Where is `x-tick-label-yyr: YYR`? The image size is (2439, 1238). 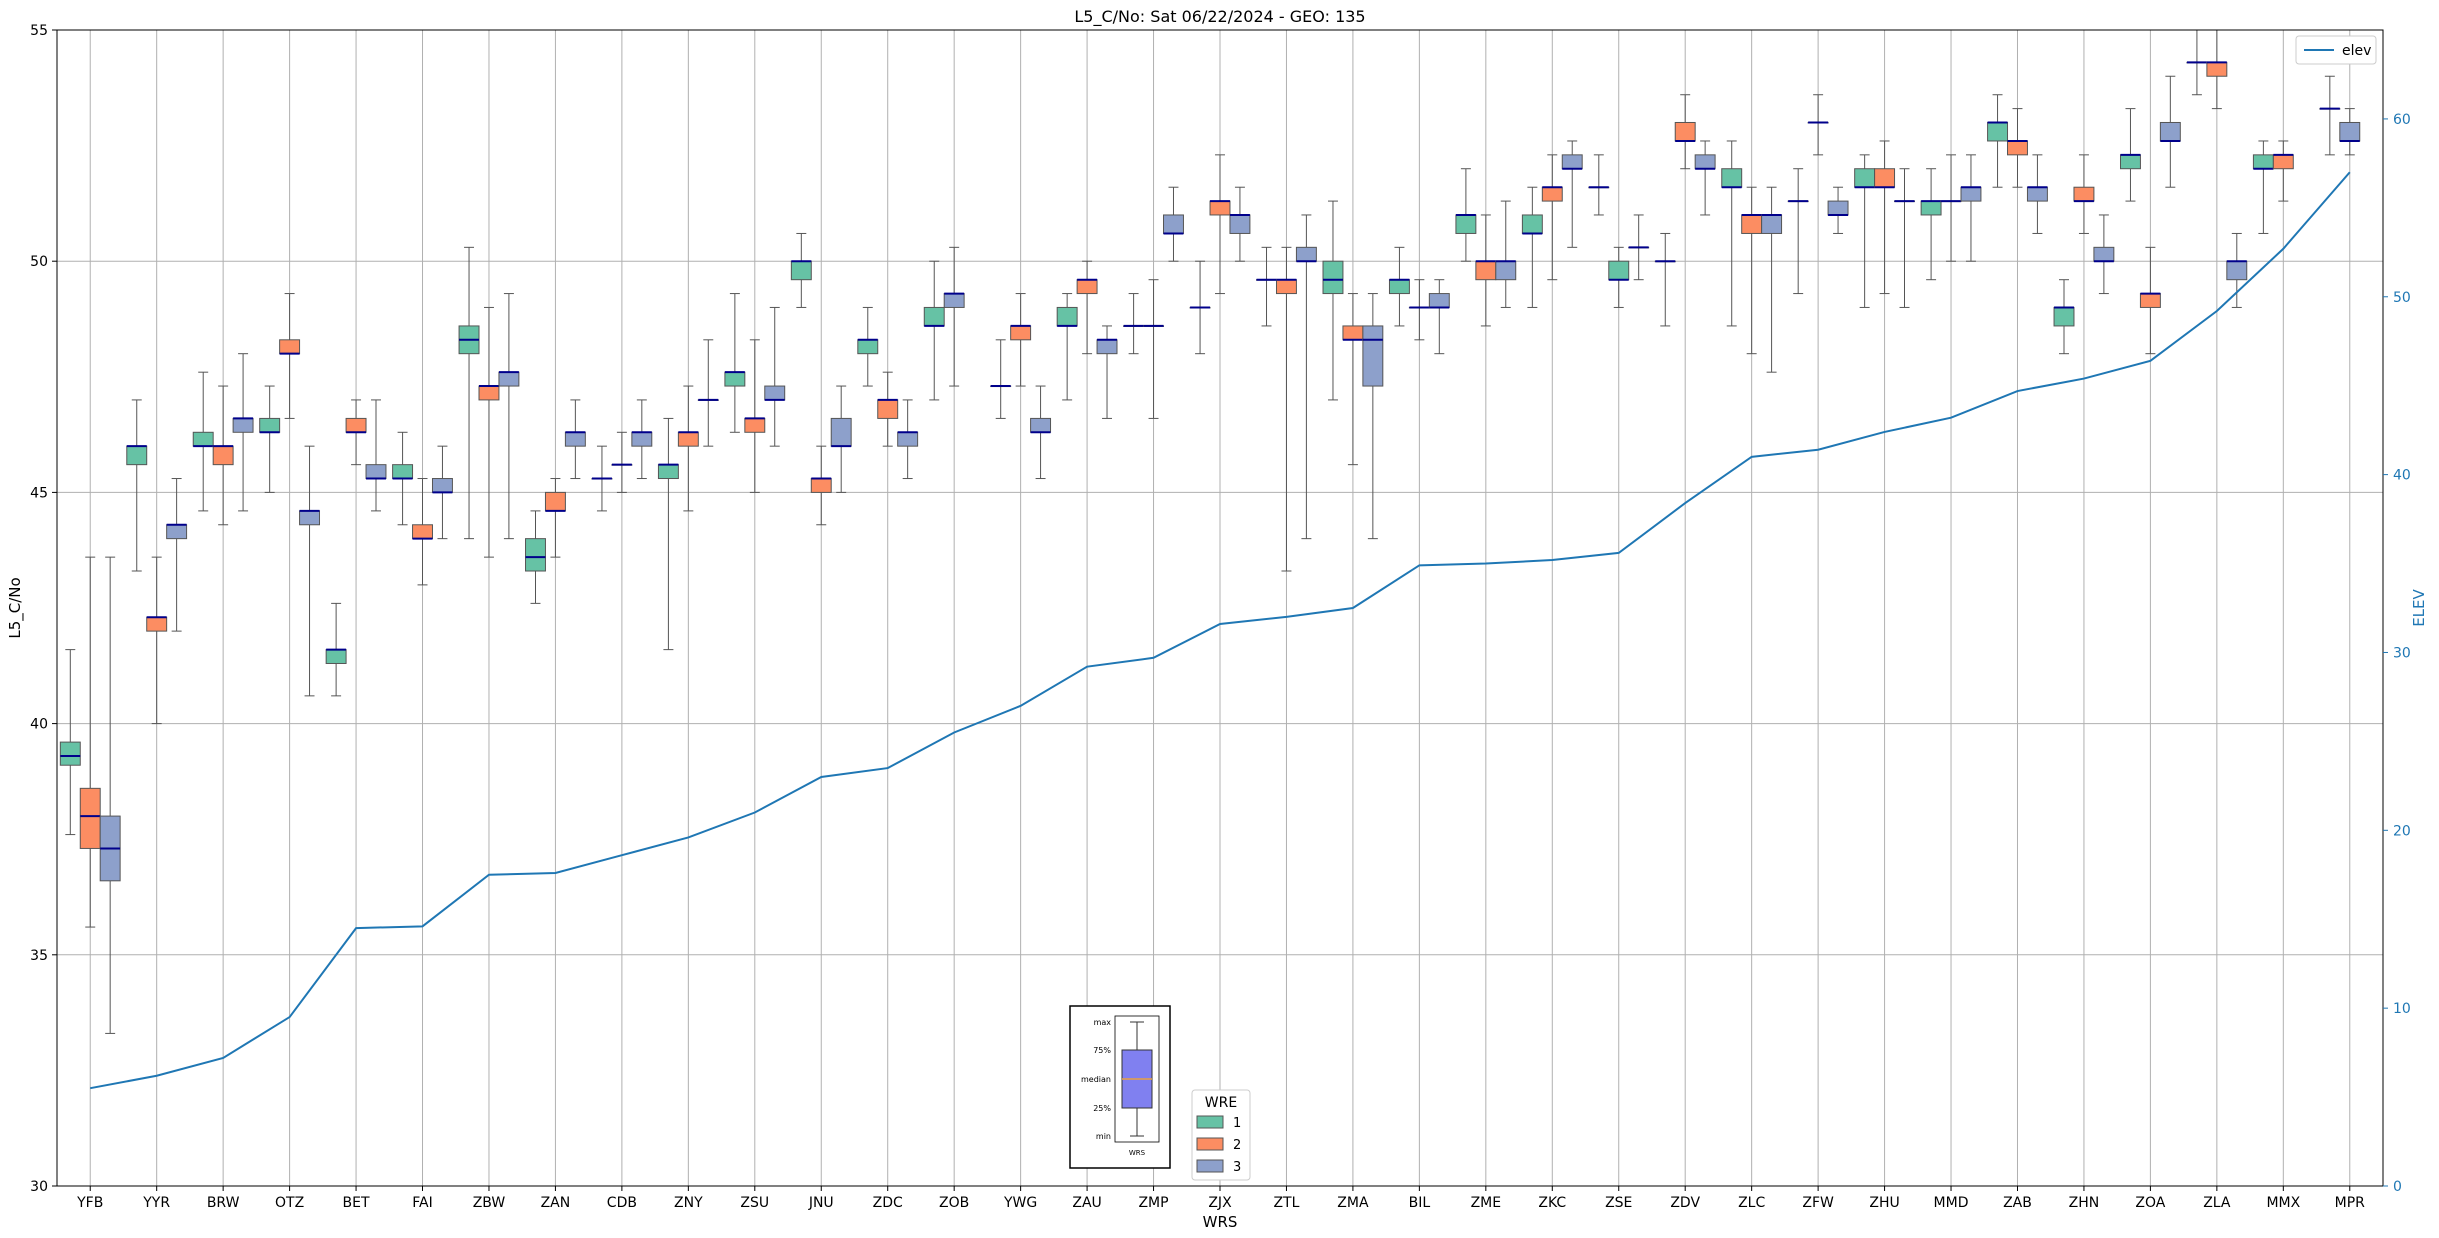
x-tick-label-yyr: YYR is located at coordinates (156, 1203).